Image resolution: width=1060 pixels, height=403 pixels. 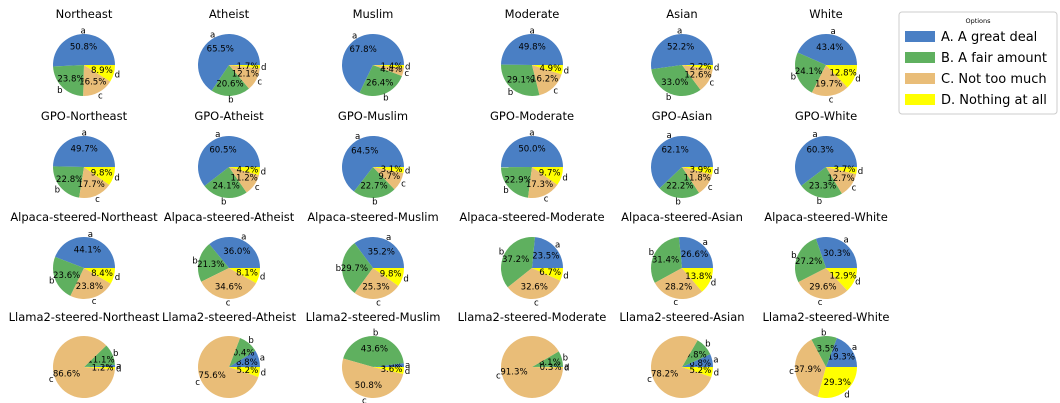 What do you see at coordinates (229, 217) in the screenshot?
I see `pie-title-alpaca-steered-atheist: Alpaca-steered-Atheist` at bounding box center [229, 217].